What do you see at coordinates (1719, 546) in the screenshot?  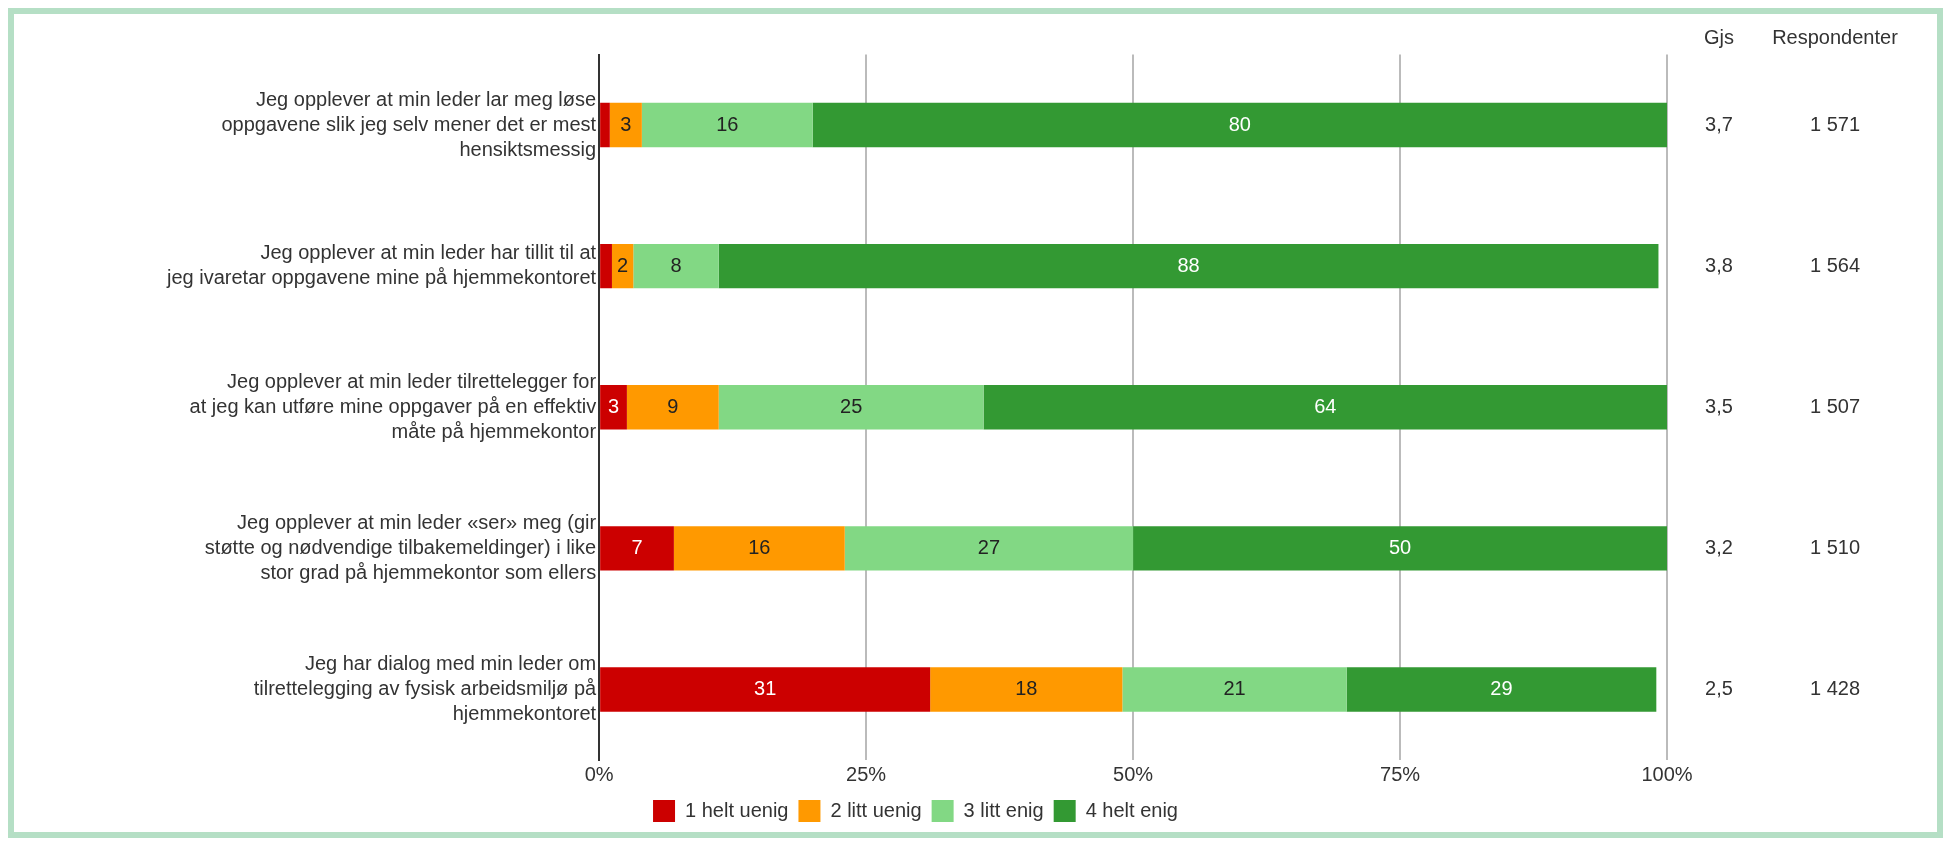 I see `text: 3,2` at bounding box center [1719, 546].